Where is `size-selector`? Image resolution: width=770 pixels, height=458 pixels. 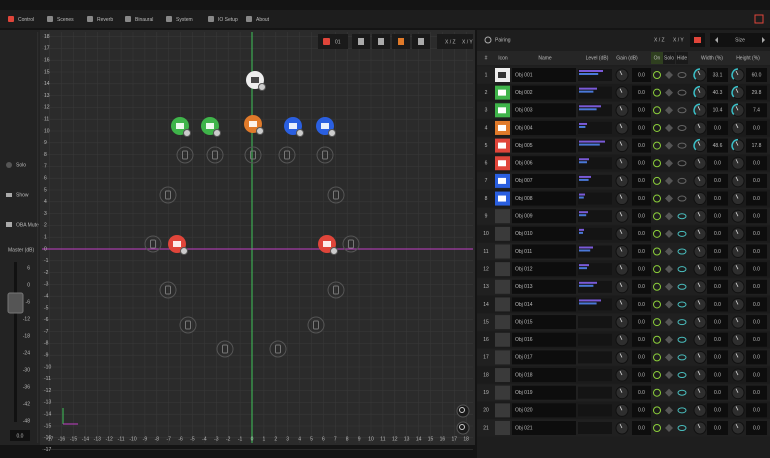 size-selector is located at coordinates (740, 40).